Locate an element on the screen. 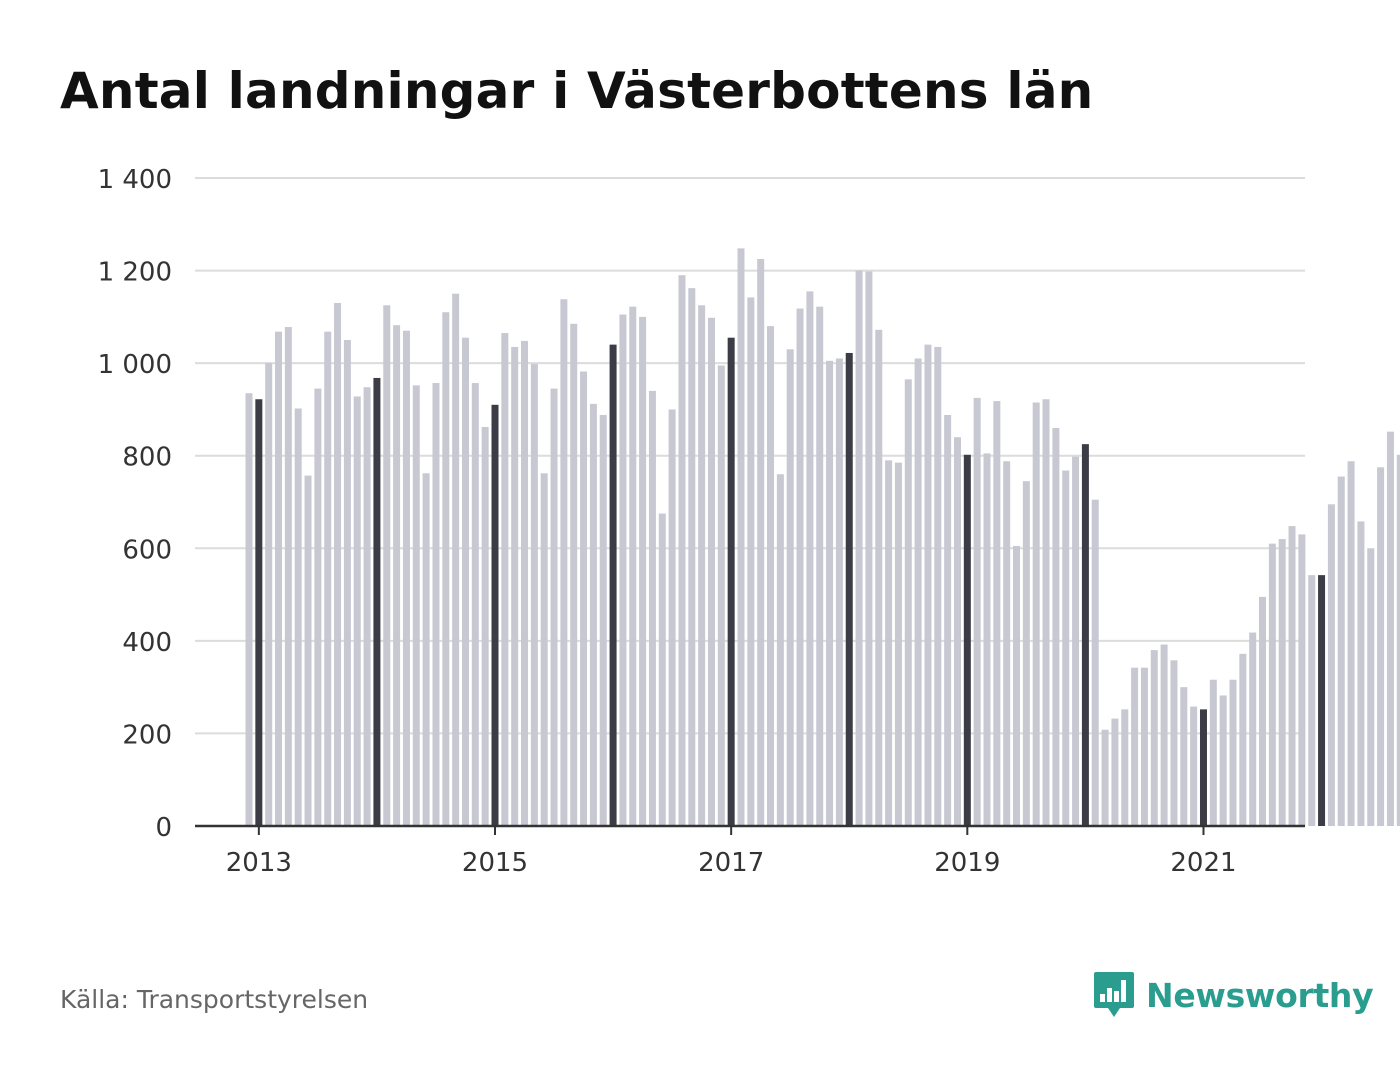 This screenshot has height=1080, width=1400. x-tick-label: 2021 is located at coordinates (1203, 863).